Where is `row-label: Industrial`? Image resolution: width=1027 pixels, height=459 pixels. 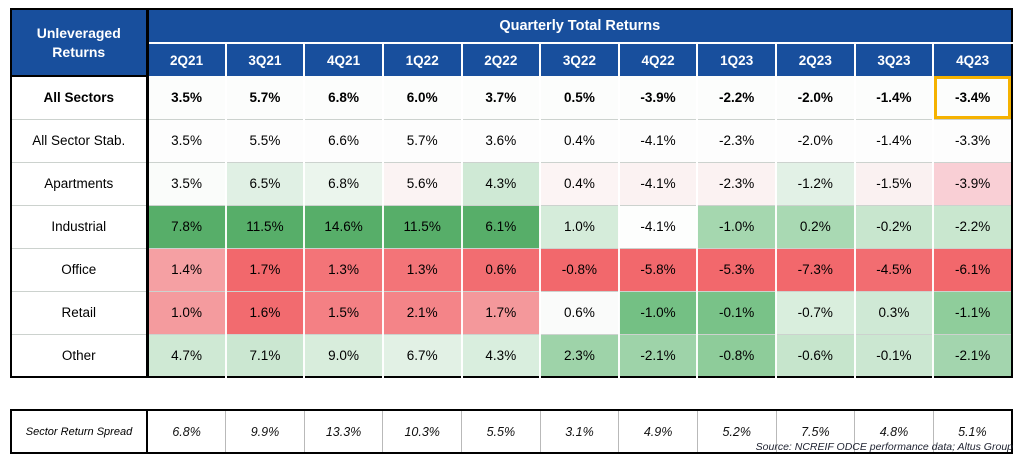 row-label: Industrial is located at coordinates (80, 226).